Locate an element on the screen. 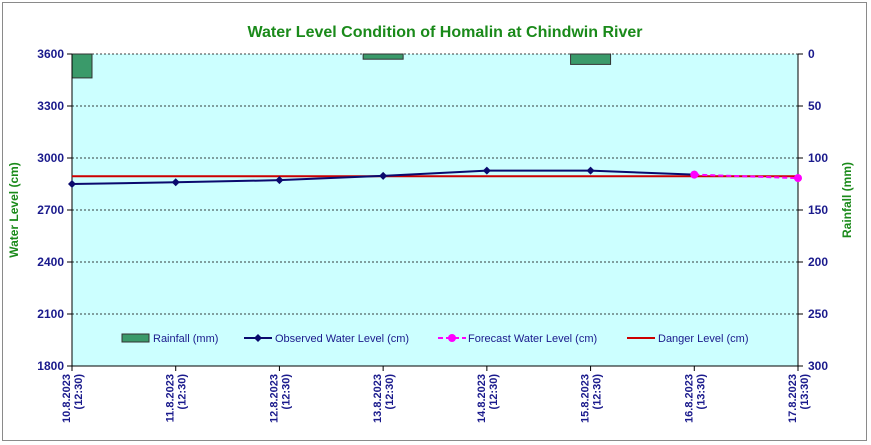  legend-observed-label: Observed Water Level (cm) is located at coordinates (342, 339).